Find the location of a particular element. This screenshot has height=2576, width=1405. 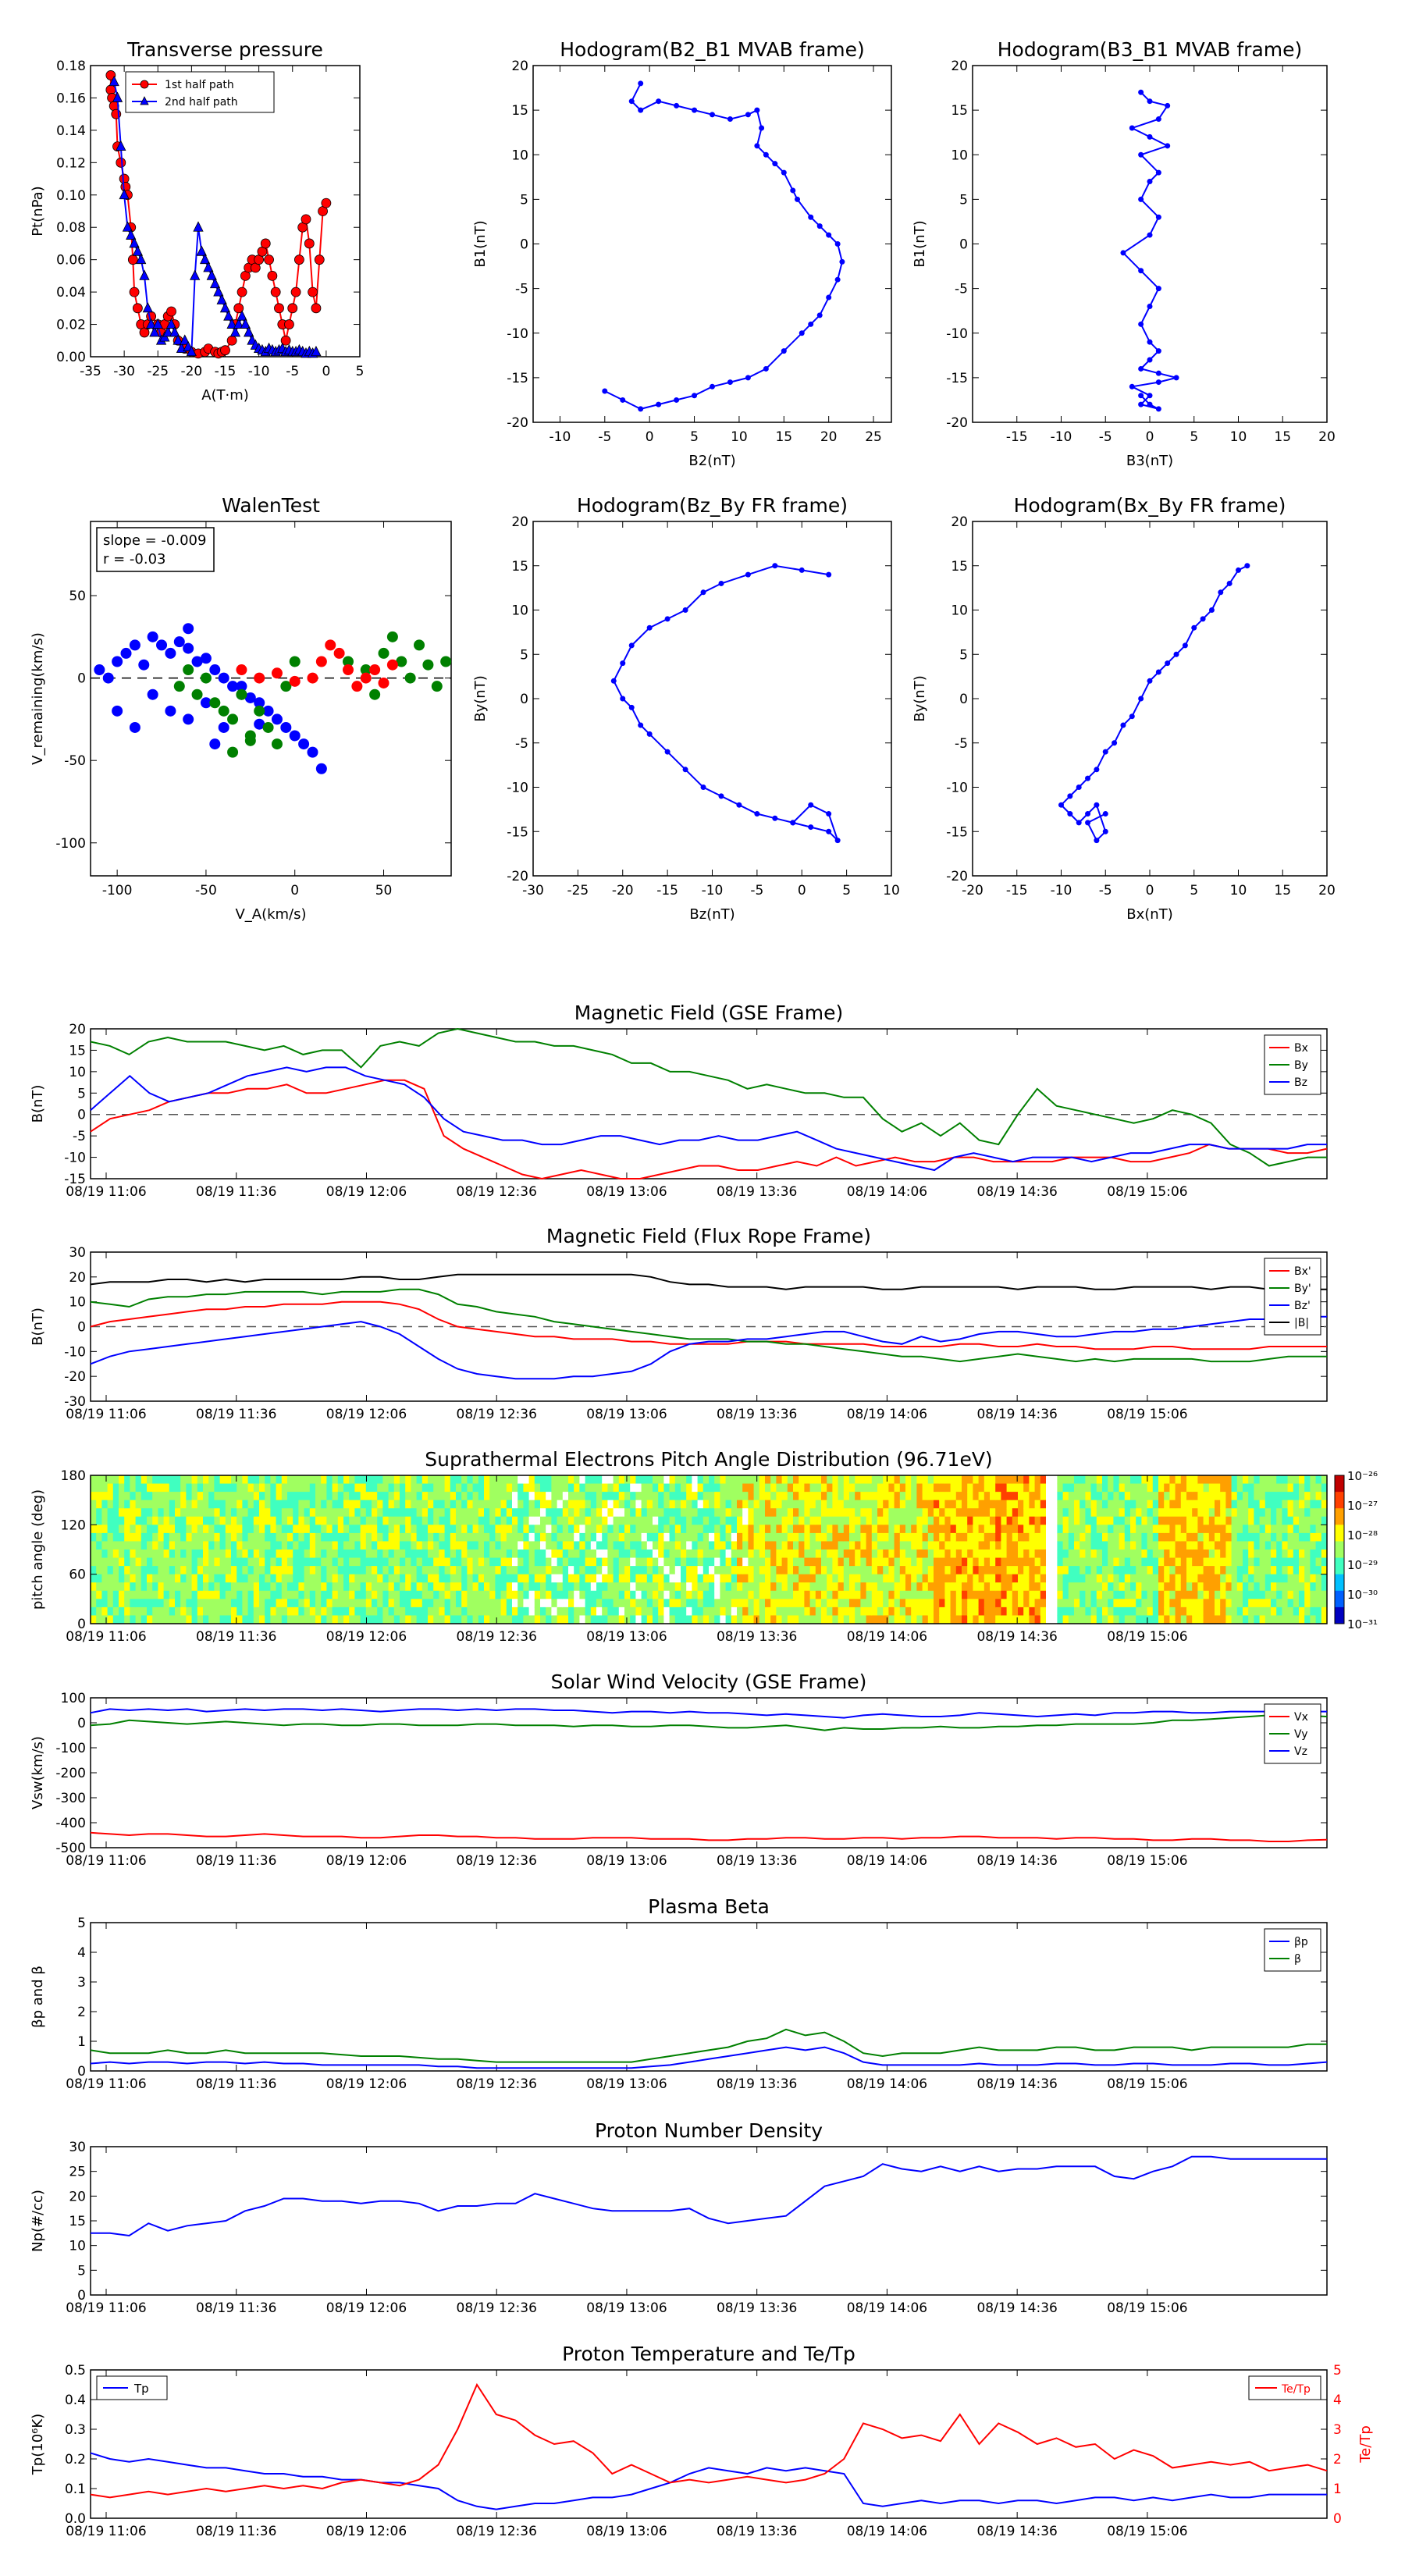

pad-ytick-label: 0 is located at coordinates (81, 1624).